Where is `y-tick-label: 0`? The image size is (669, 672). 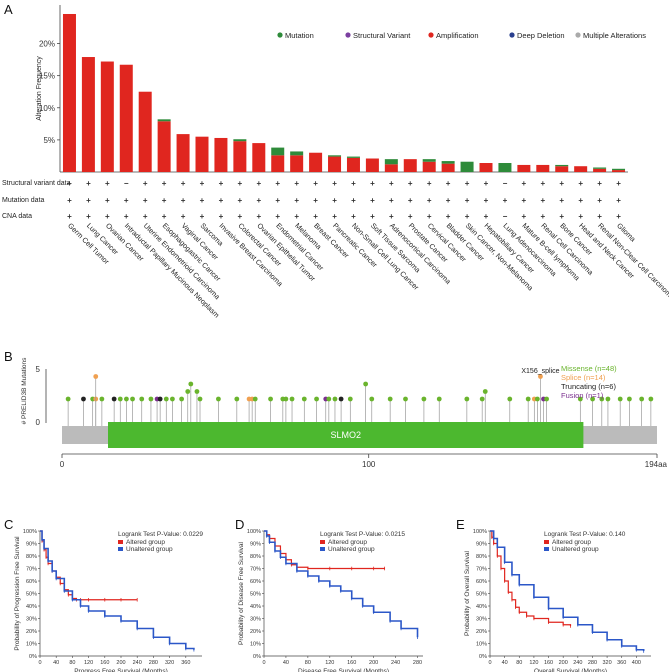 y-tick-label: 0 is located at coordinates (38, 422).